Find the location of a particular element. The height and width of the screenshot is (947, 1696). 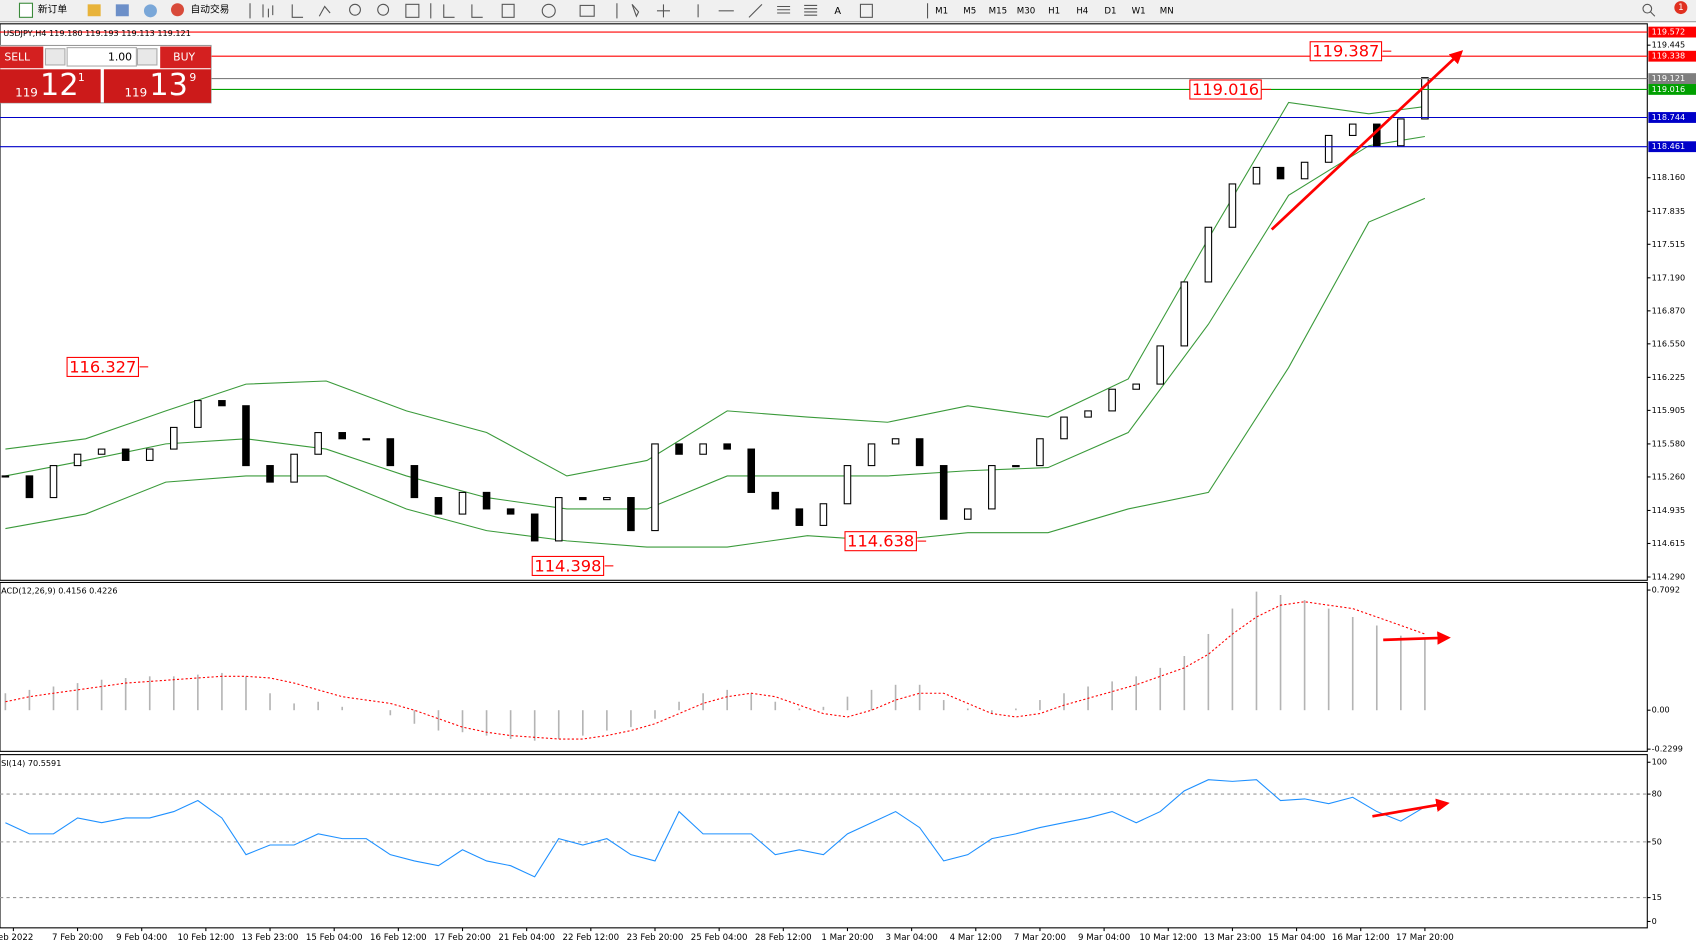

buy-label: BUY is located at coordinates (184, 56).